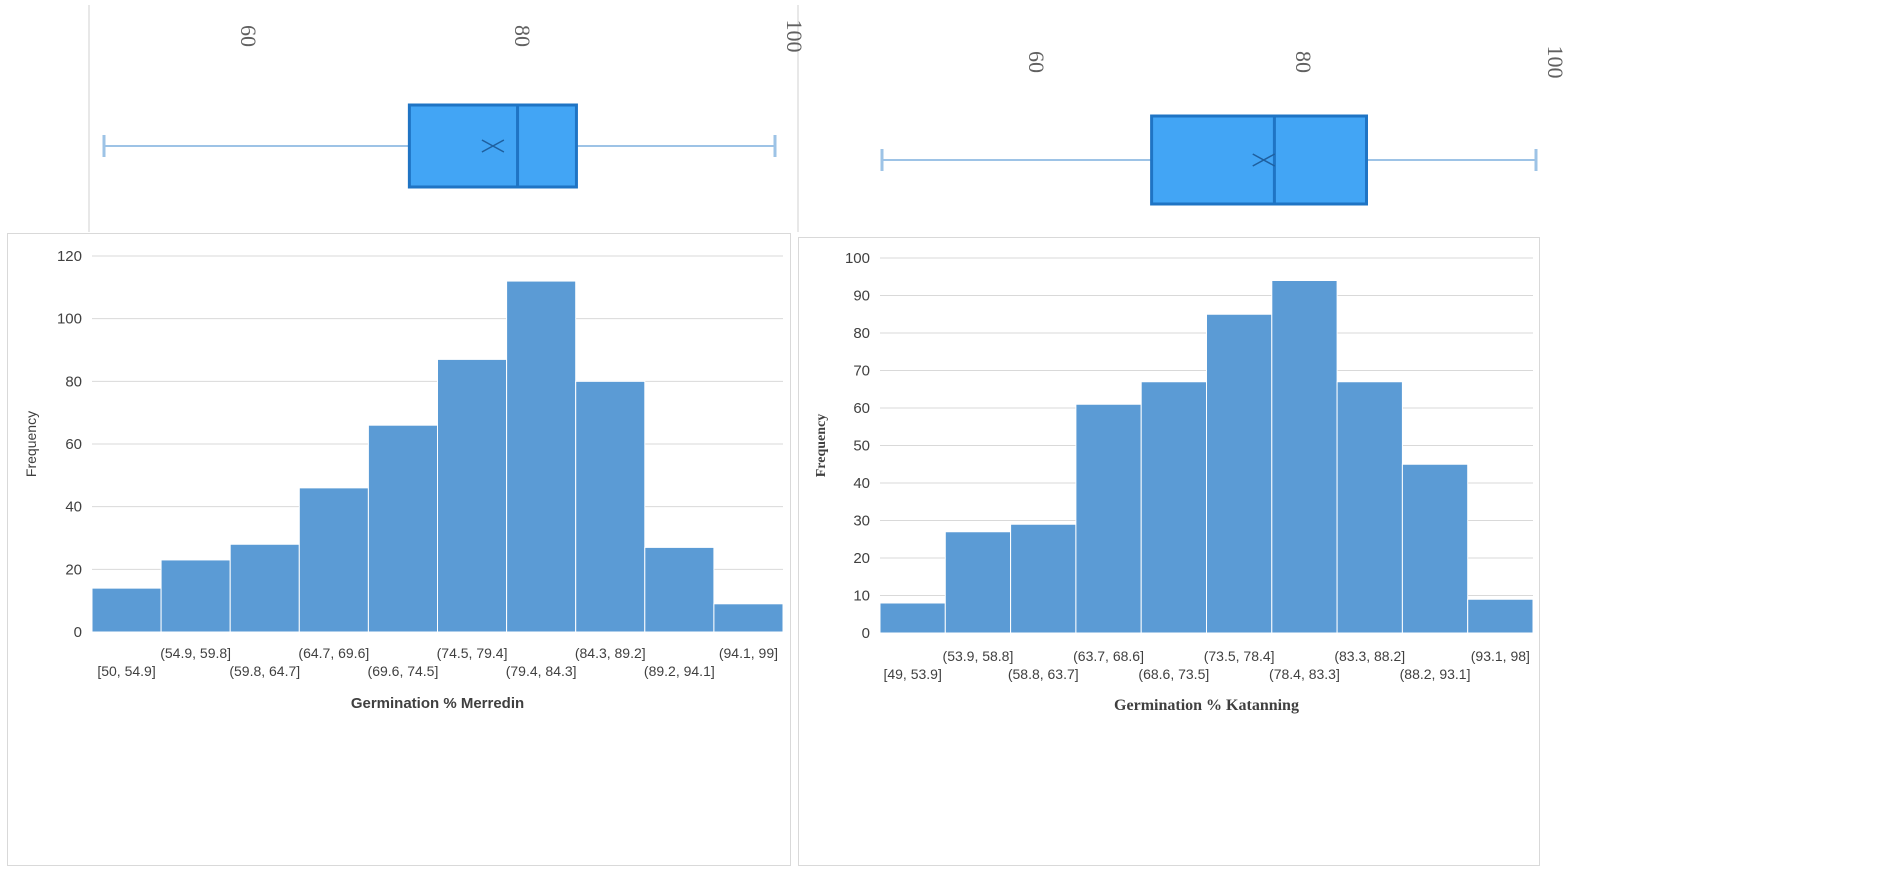  What do you see at coordinates (472, 653) in the screenshot?
I see `x-category-label: (74.5, 79.4]` at bounding box center [472, 653].